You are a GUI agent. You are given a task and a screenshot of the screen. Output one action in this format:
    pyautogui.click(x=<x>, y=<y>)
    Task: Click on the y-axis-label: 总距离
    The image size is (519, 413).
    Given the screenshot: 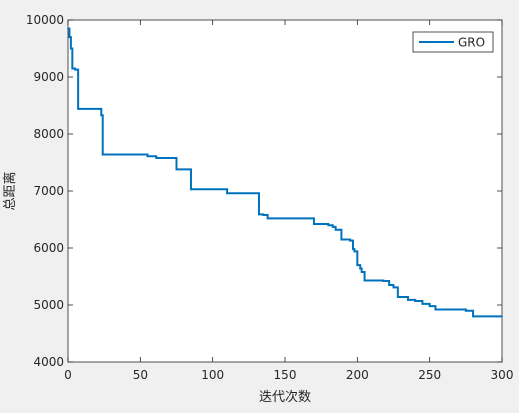 What is the action you would take?
    pyautogui.click(x=10, y=190)
    